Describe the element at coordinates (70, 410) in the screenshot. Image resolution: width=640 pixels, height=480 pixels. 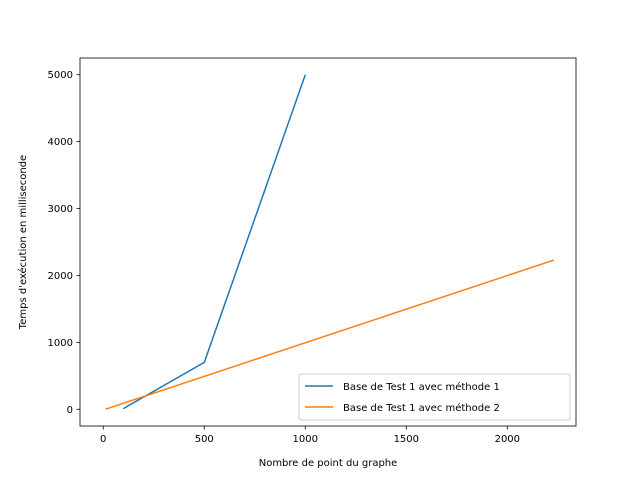
I see `y-tick-label: 0` at that location.